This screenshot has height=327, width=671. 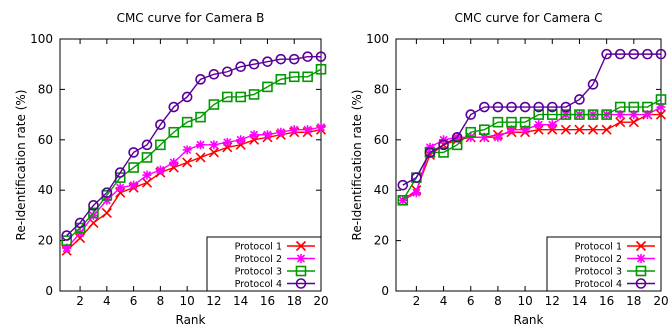 What do you see at coordinates (641, 283) in the screenshot?
I see `legend-marker-circle` at bounding box center [641, 283].